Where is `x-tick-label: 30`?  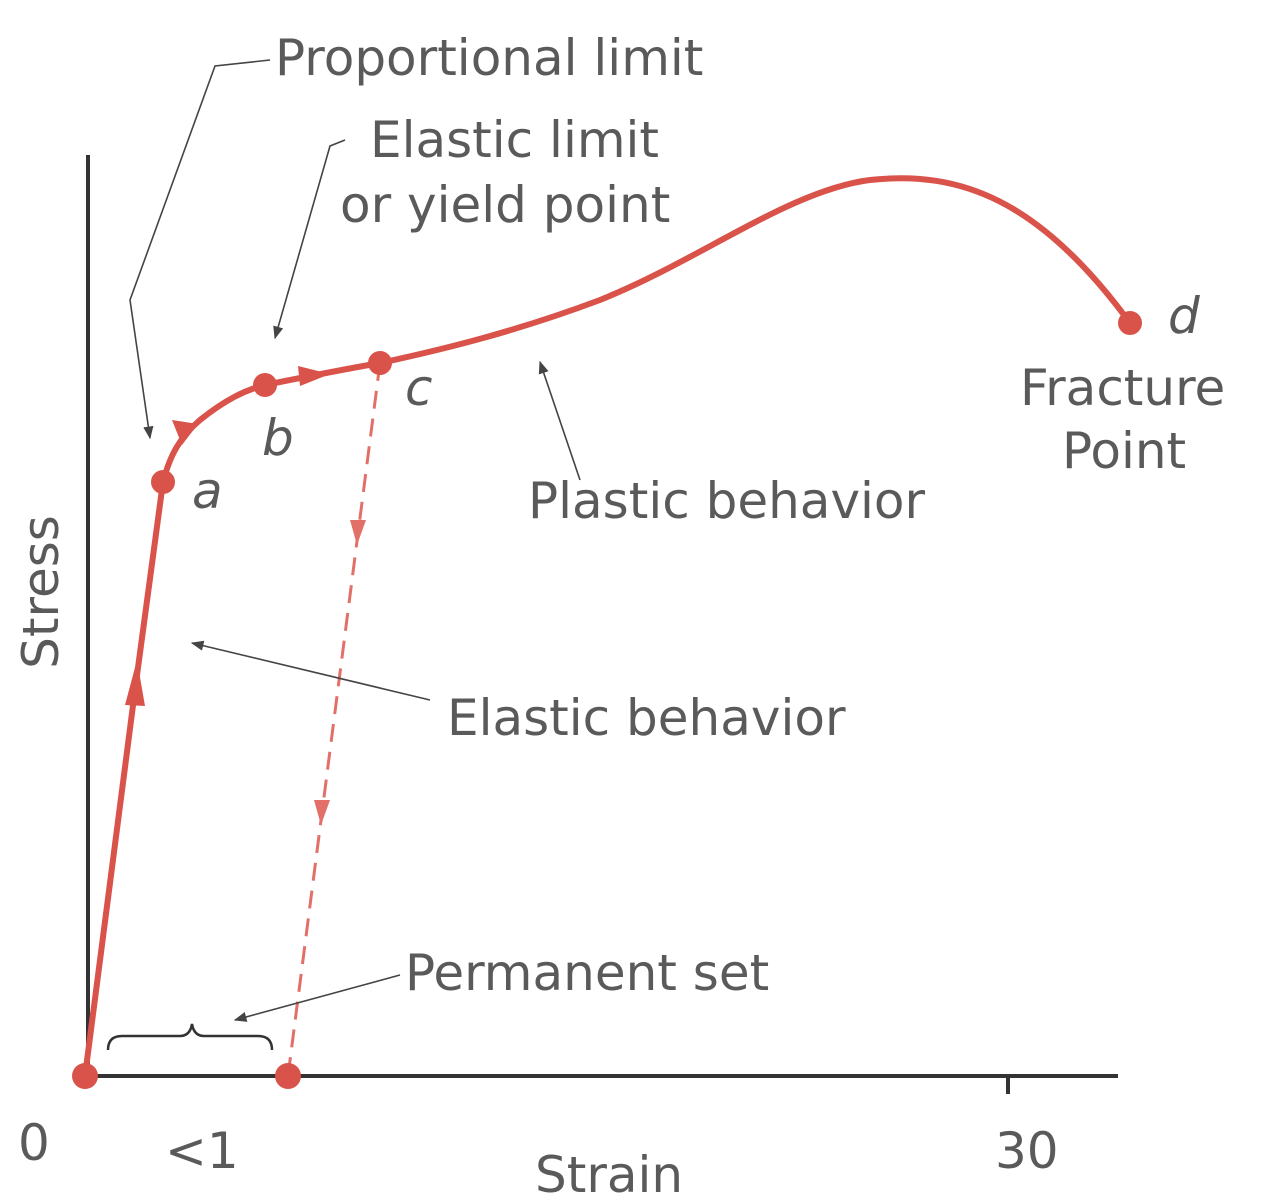 x-tick-label: 30 is located at coordinates (1027, 1151).